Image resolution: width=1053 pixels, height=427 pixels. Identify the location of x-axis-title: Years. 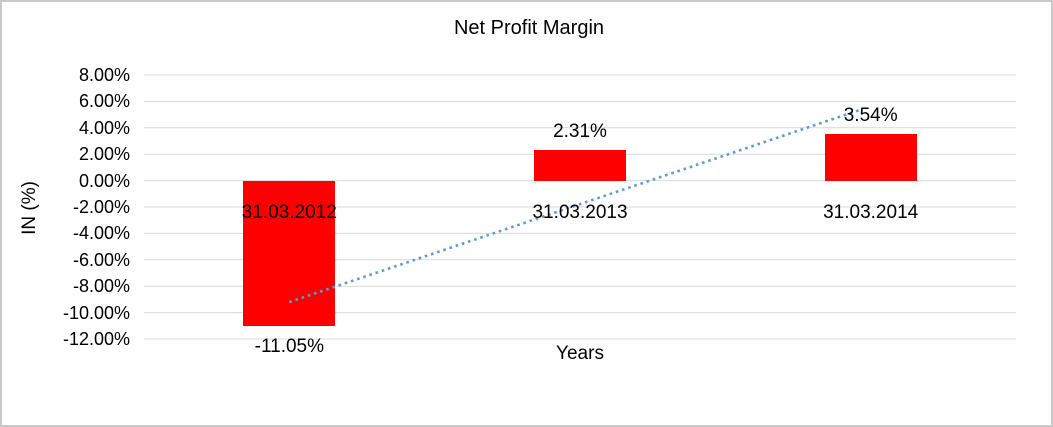
(580, 353).